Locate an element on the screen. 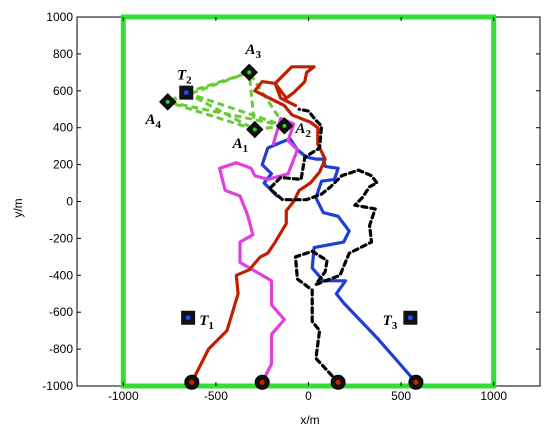 The height and width of the screenshot is (436, 550). y-tick-label: 0 is located at coordinates (69, 202).